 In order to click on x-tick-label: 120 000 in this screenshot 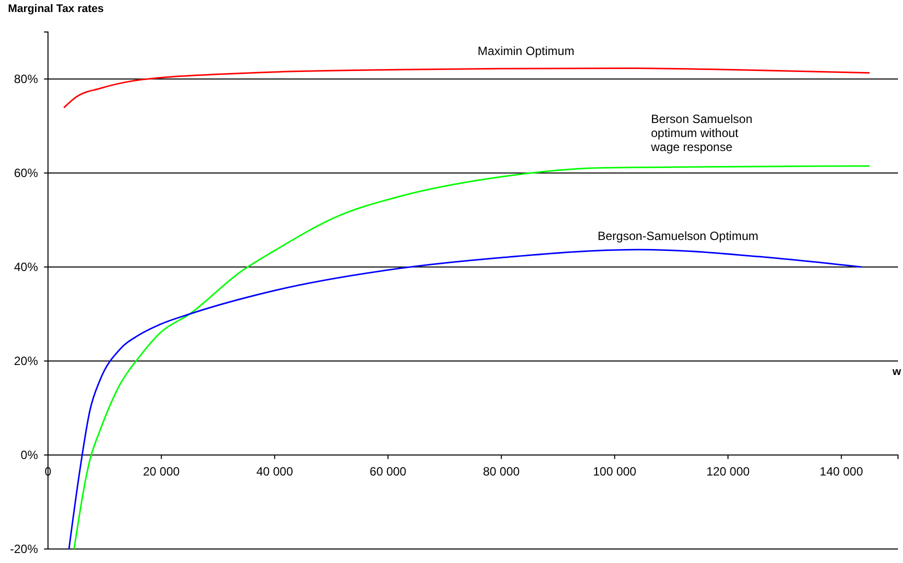, I will do `click(728, 471)`.